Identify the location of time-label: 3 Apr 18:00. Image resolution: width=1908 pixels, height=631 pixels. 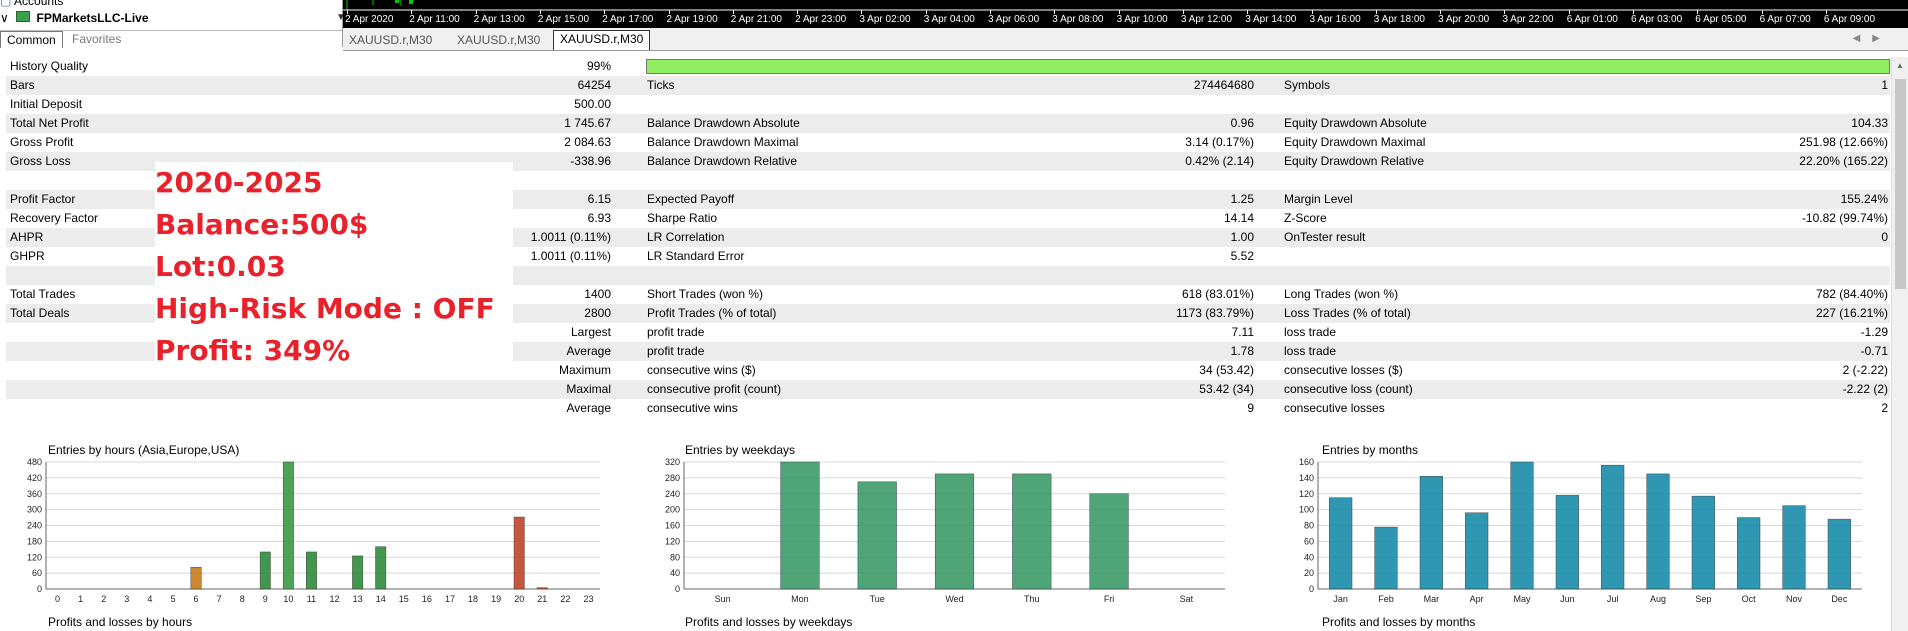
(1399, 19).